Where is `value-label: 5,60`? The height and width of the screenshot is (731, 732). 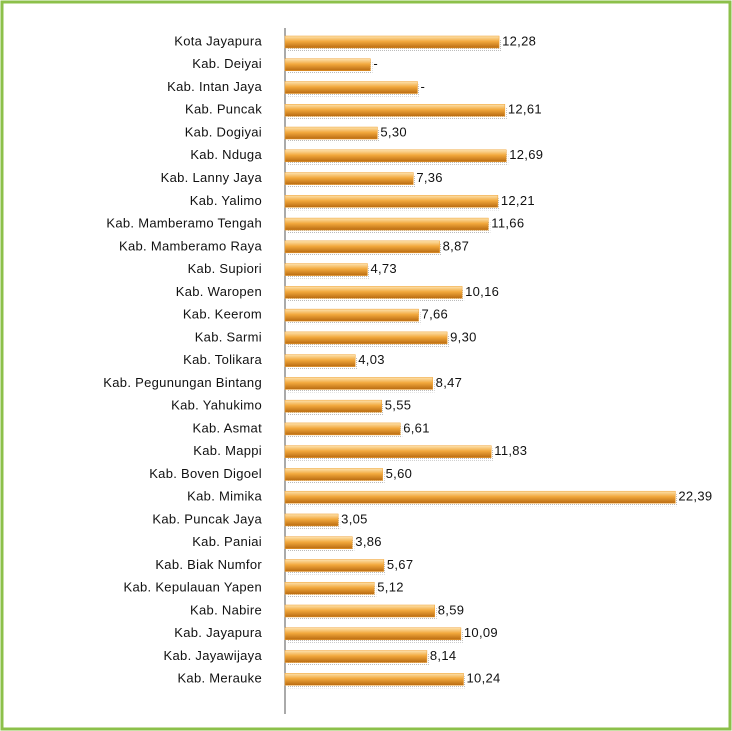 value-label: 5,60 is located at coordinates (399, 473).